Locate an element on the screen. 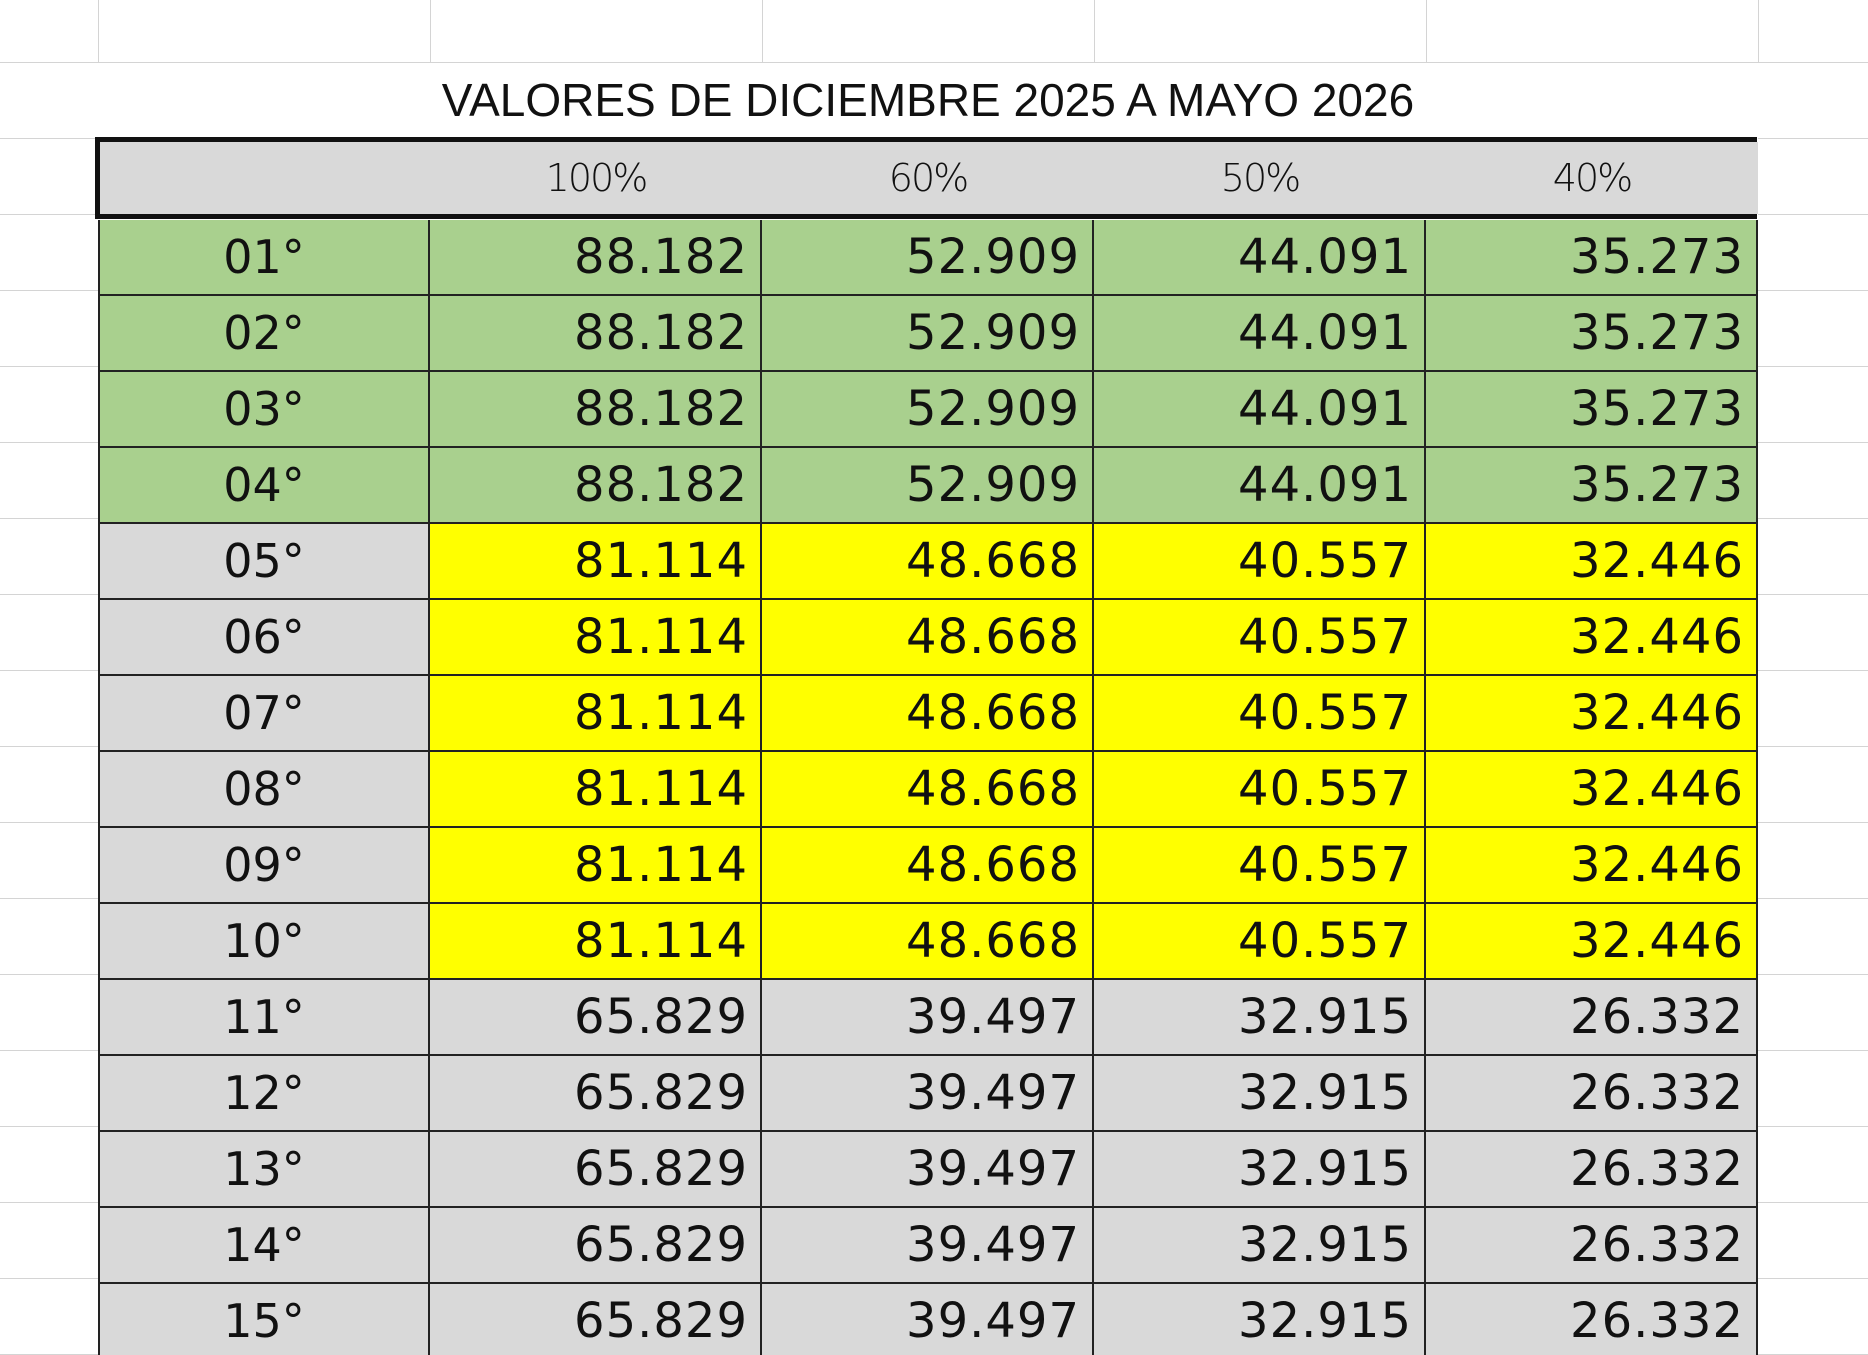 The height and width of the screenshot is (1355, 1868). column-header: 40% is located at coordinates (1592, 178).